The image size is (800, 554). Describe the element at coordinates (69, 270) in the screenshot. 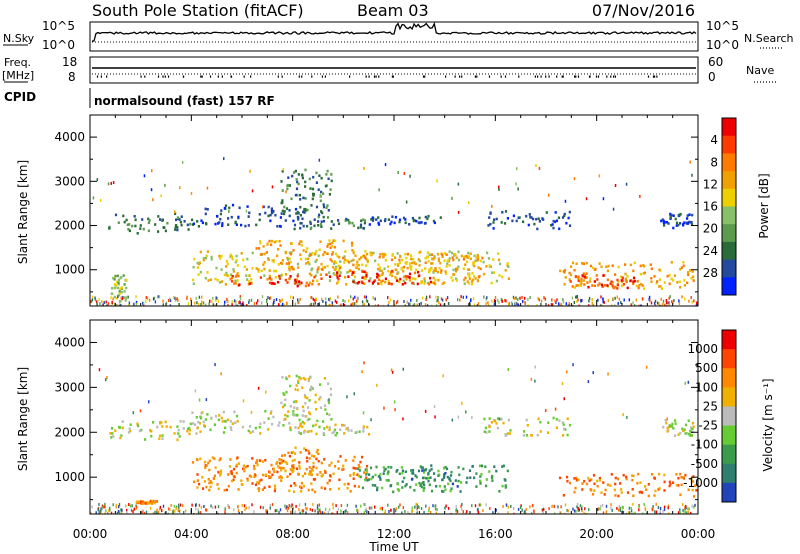

I see `power-y-tick-label: 1000` at that location.